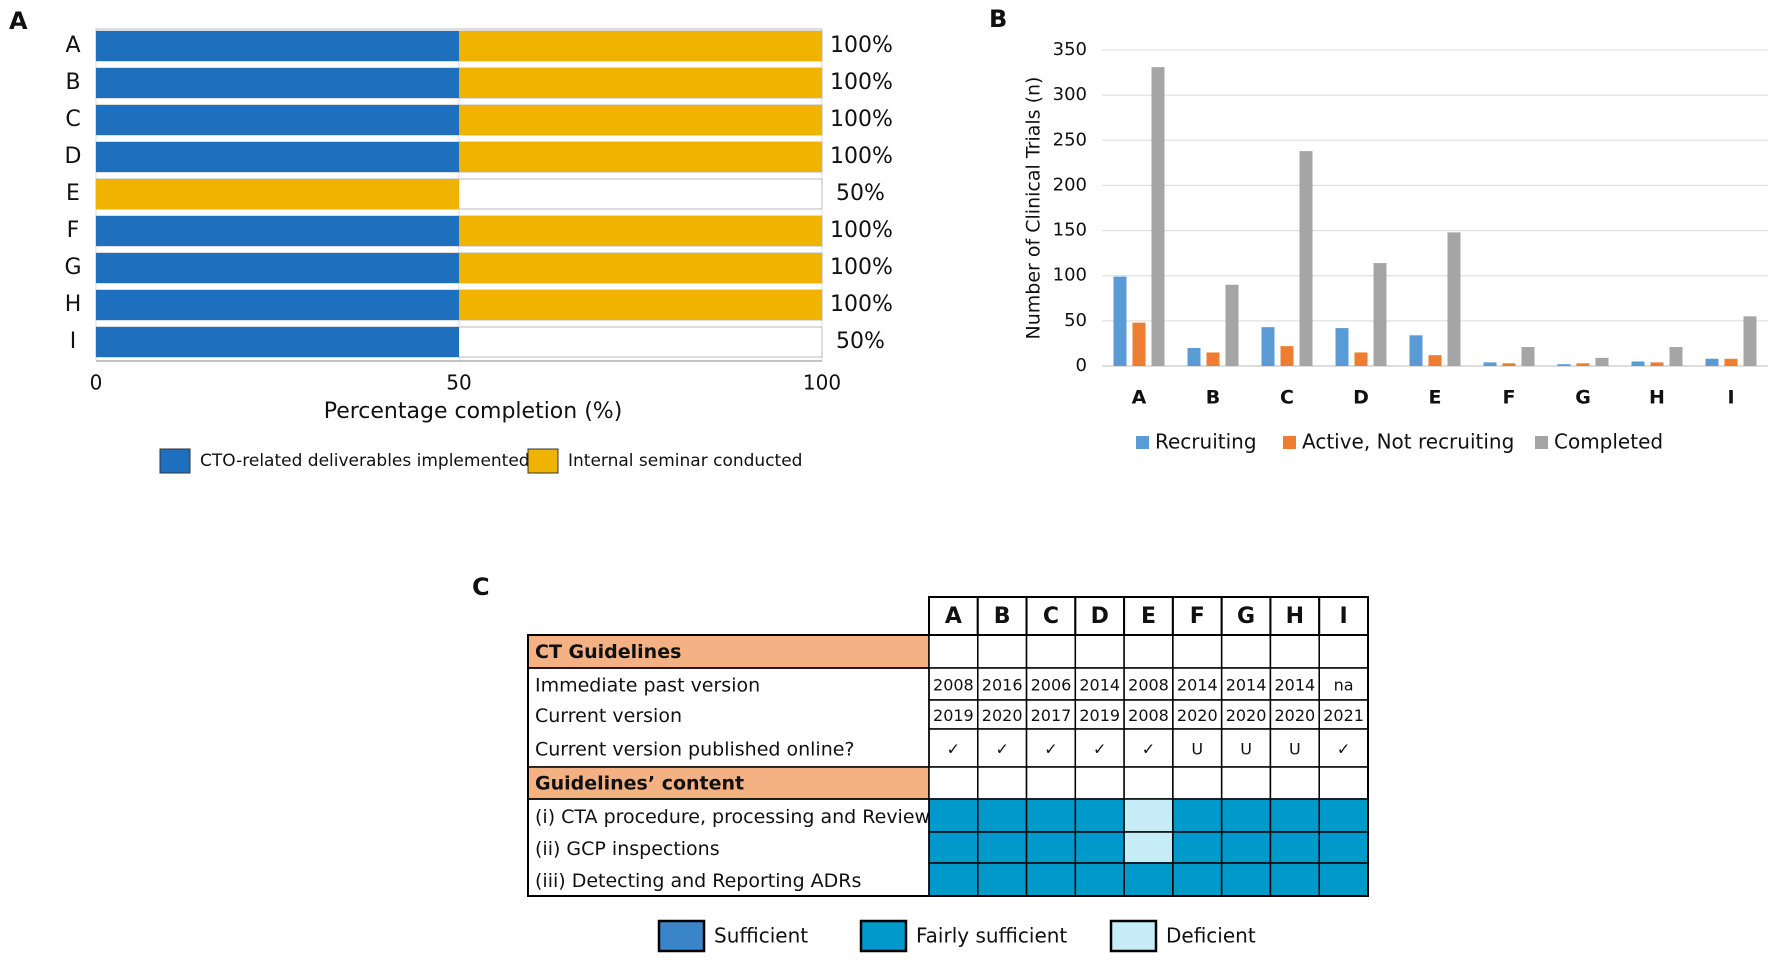 This screenshot has width=1772, height=960. I want to click on cell-text: 2006, so click(1051, 685).